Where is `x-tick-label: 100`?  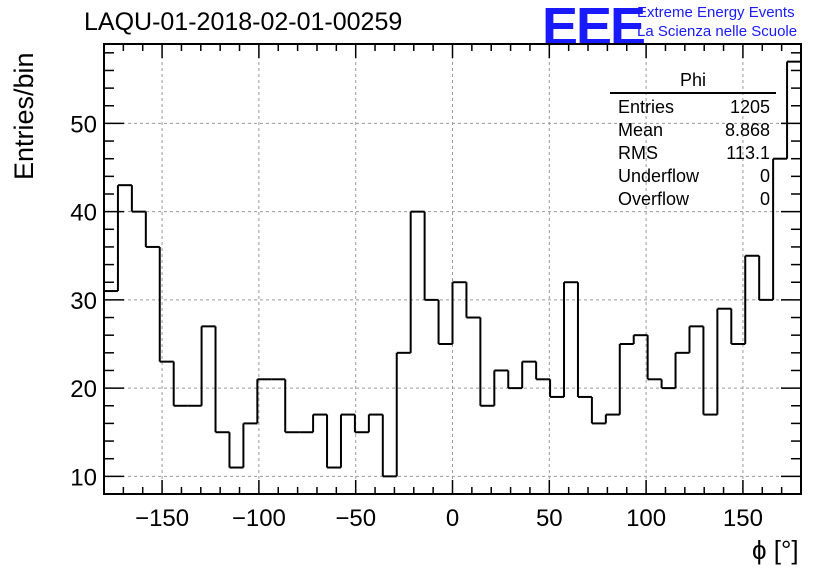
x-tick-label: 100 is located at coordinates (646, 518).